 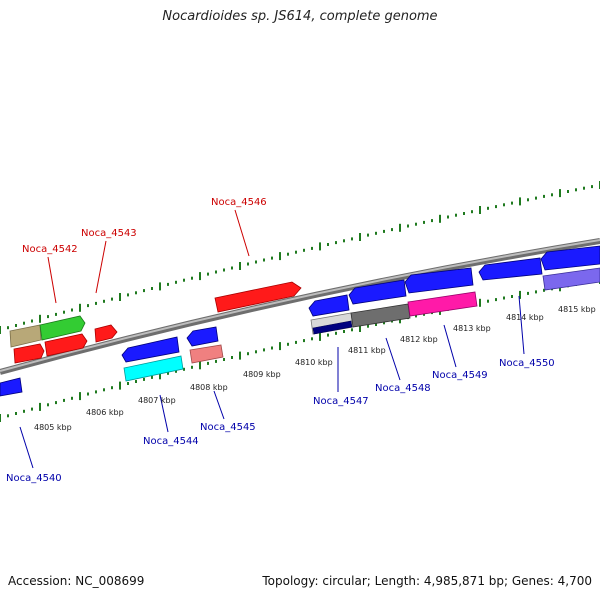 I want to click on forward-genes, so click(x=155, y=322).